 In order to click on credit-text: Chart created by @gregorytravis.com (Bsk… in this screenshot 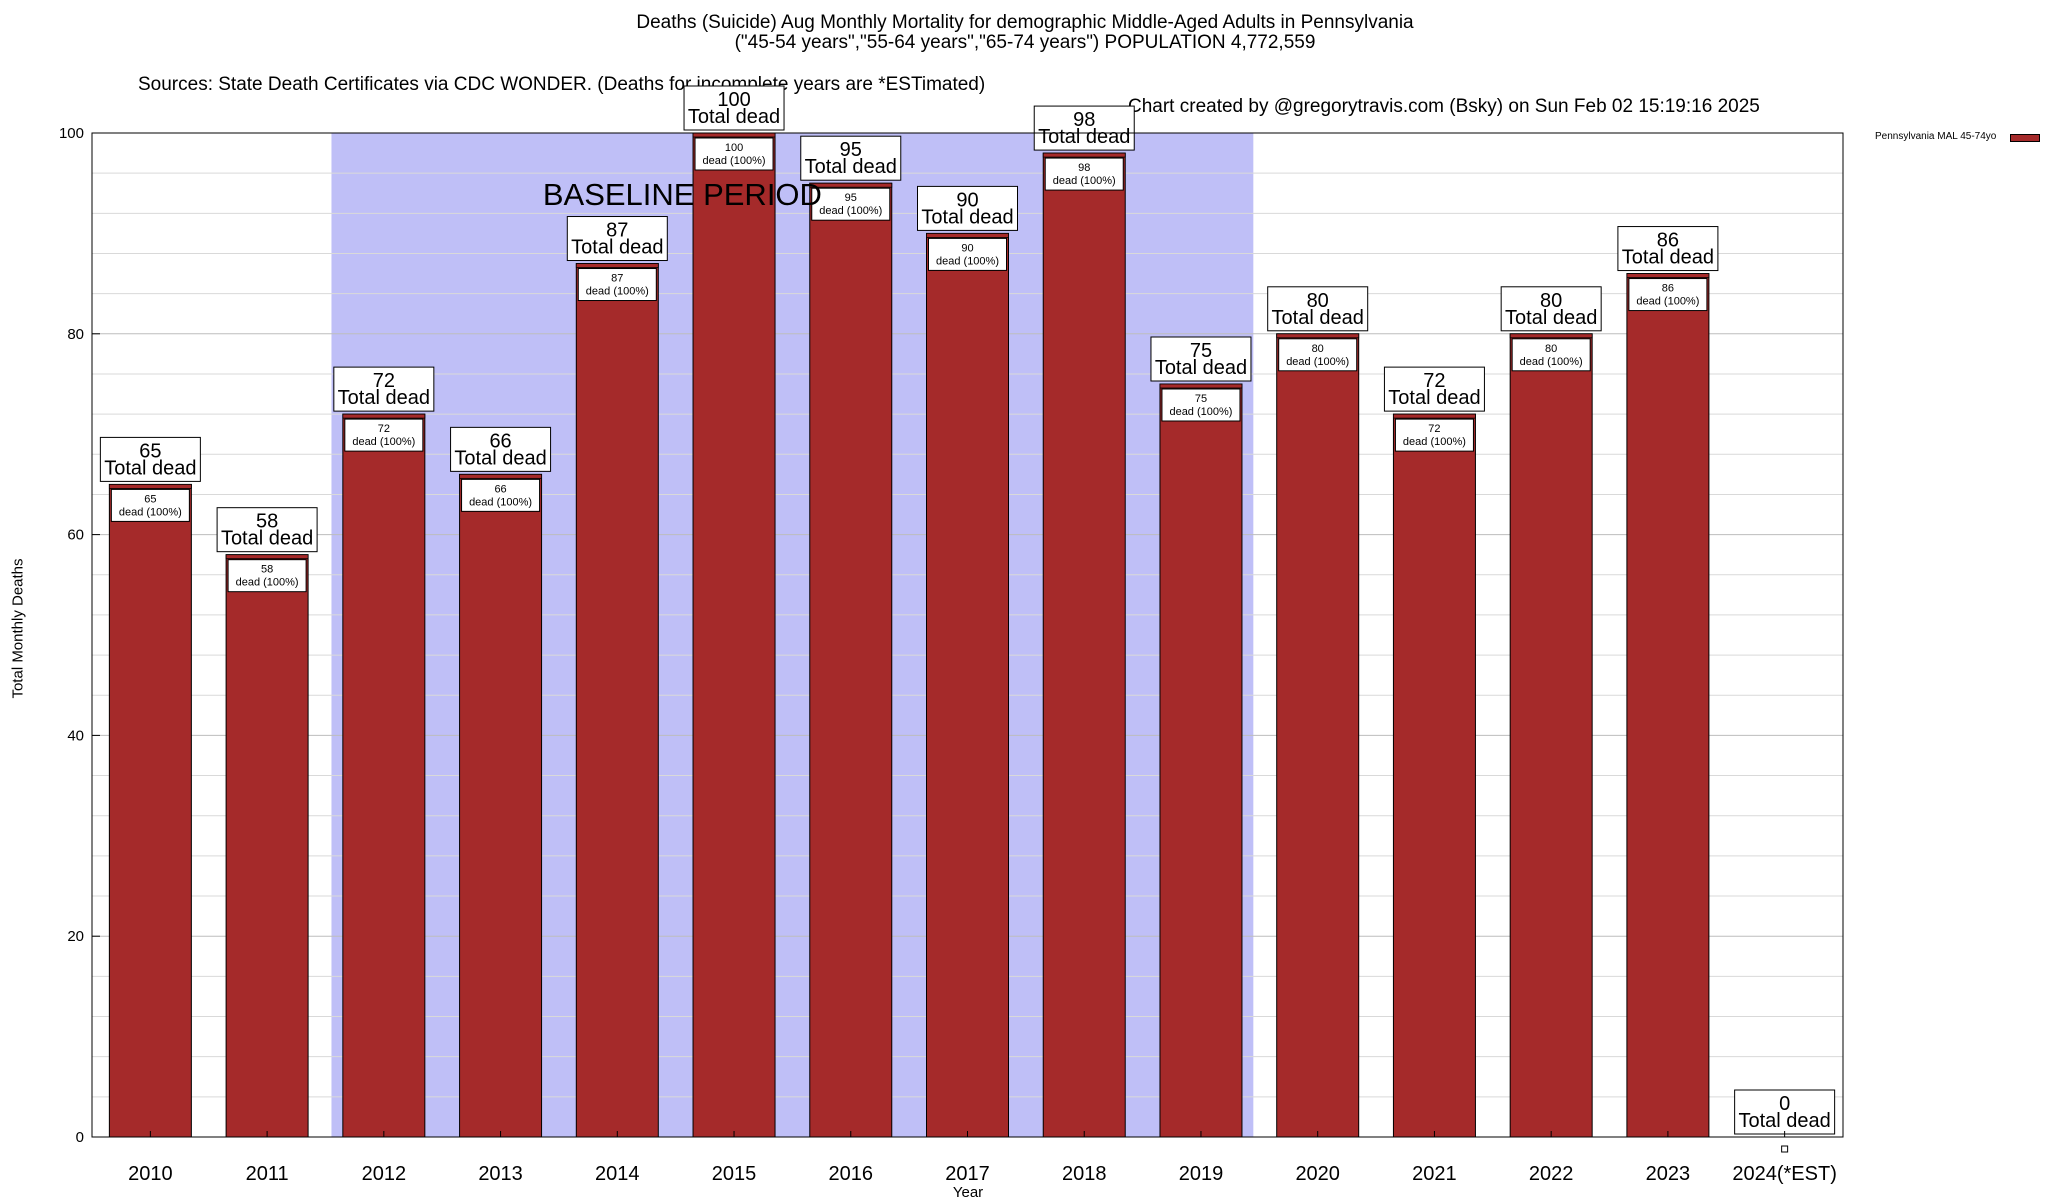, I will do `click(1444, 106)`.